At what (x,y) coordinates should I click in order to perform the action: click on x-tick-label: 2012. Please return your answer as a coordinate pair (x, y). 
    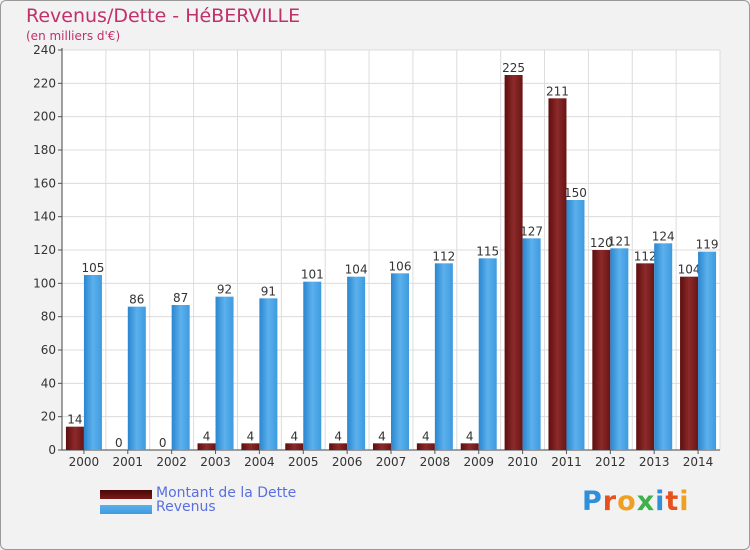
    Looking at the image, I should click on (610, 462).